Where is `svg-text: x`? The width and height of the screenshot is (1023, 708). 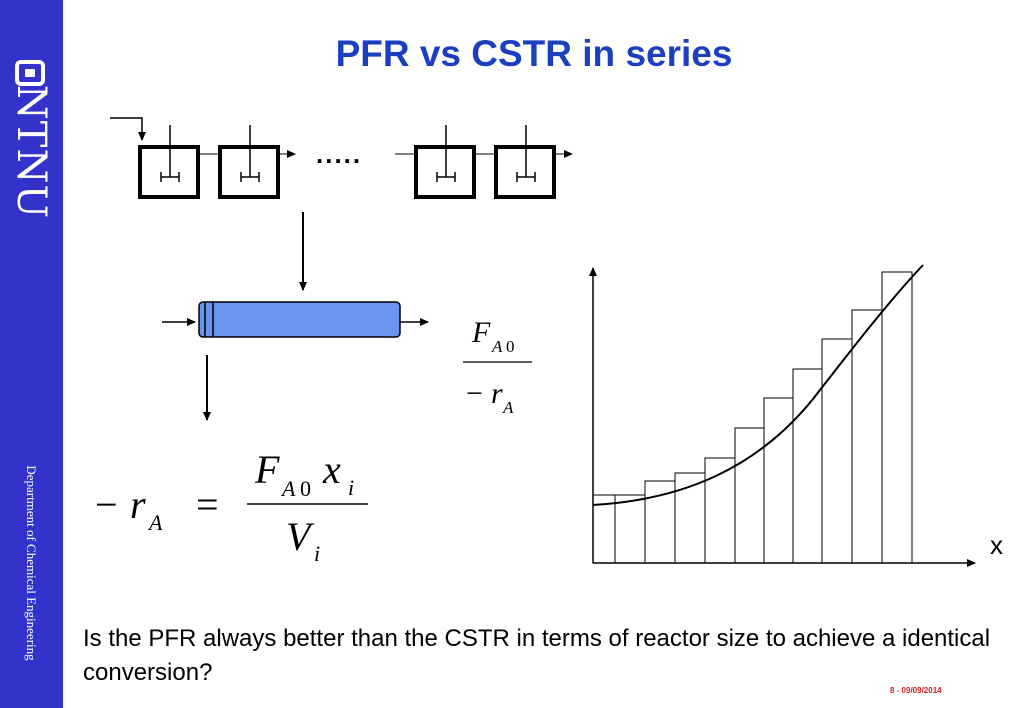
svg-text: x is located at coordinates (331, 469).